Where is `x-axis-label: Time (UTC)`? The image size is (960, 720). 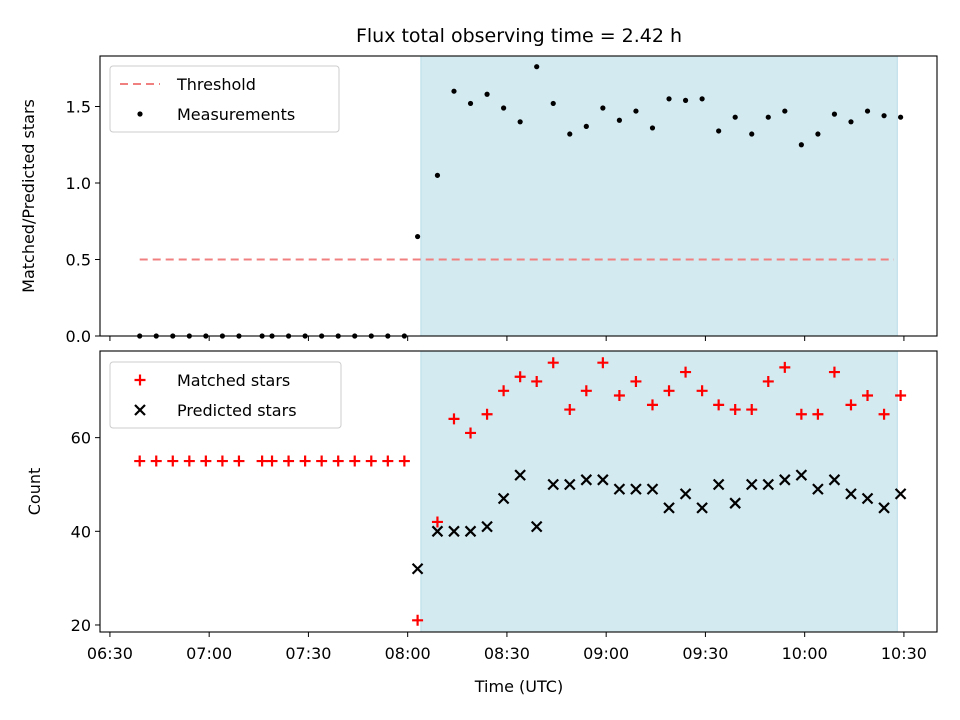
x-axis-label: Time (UTC) is located at coordinates (518, 686).